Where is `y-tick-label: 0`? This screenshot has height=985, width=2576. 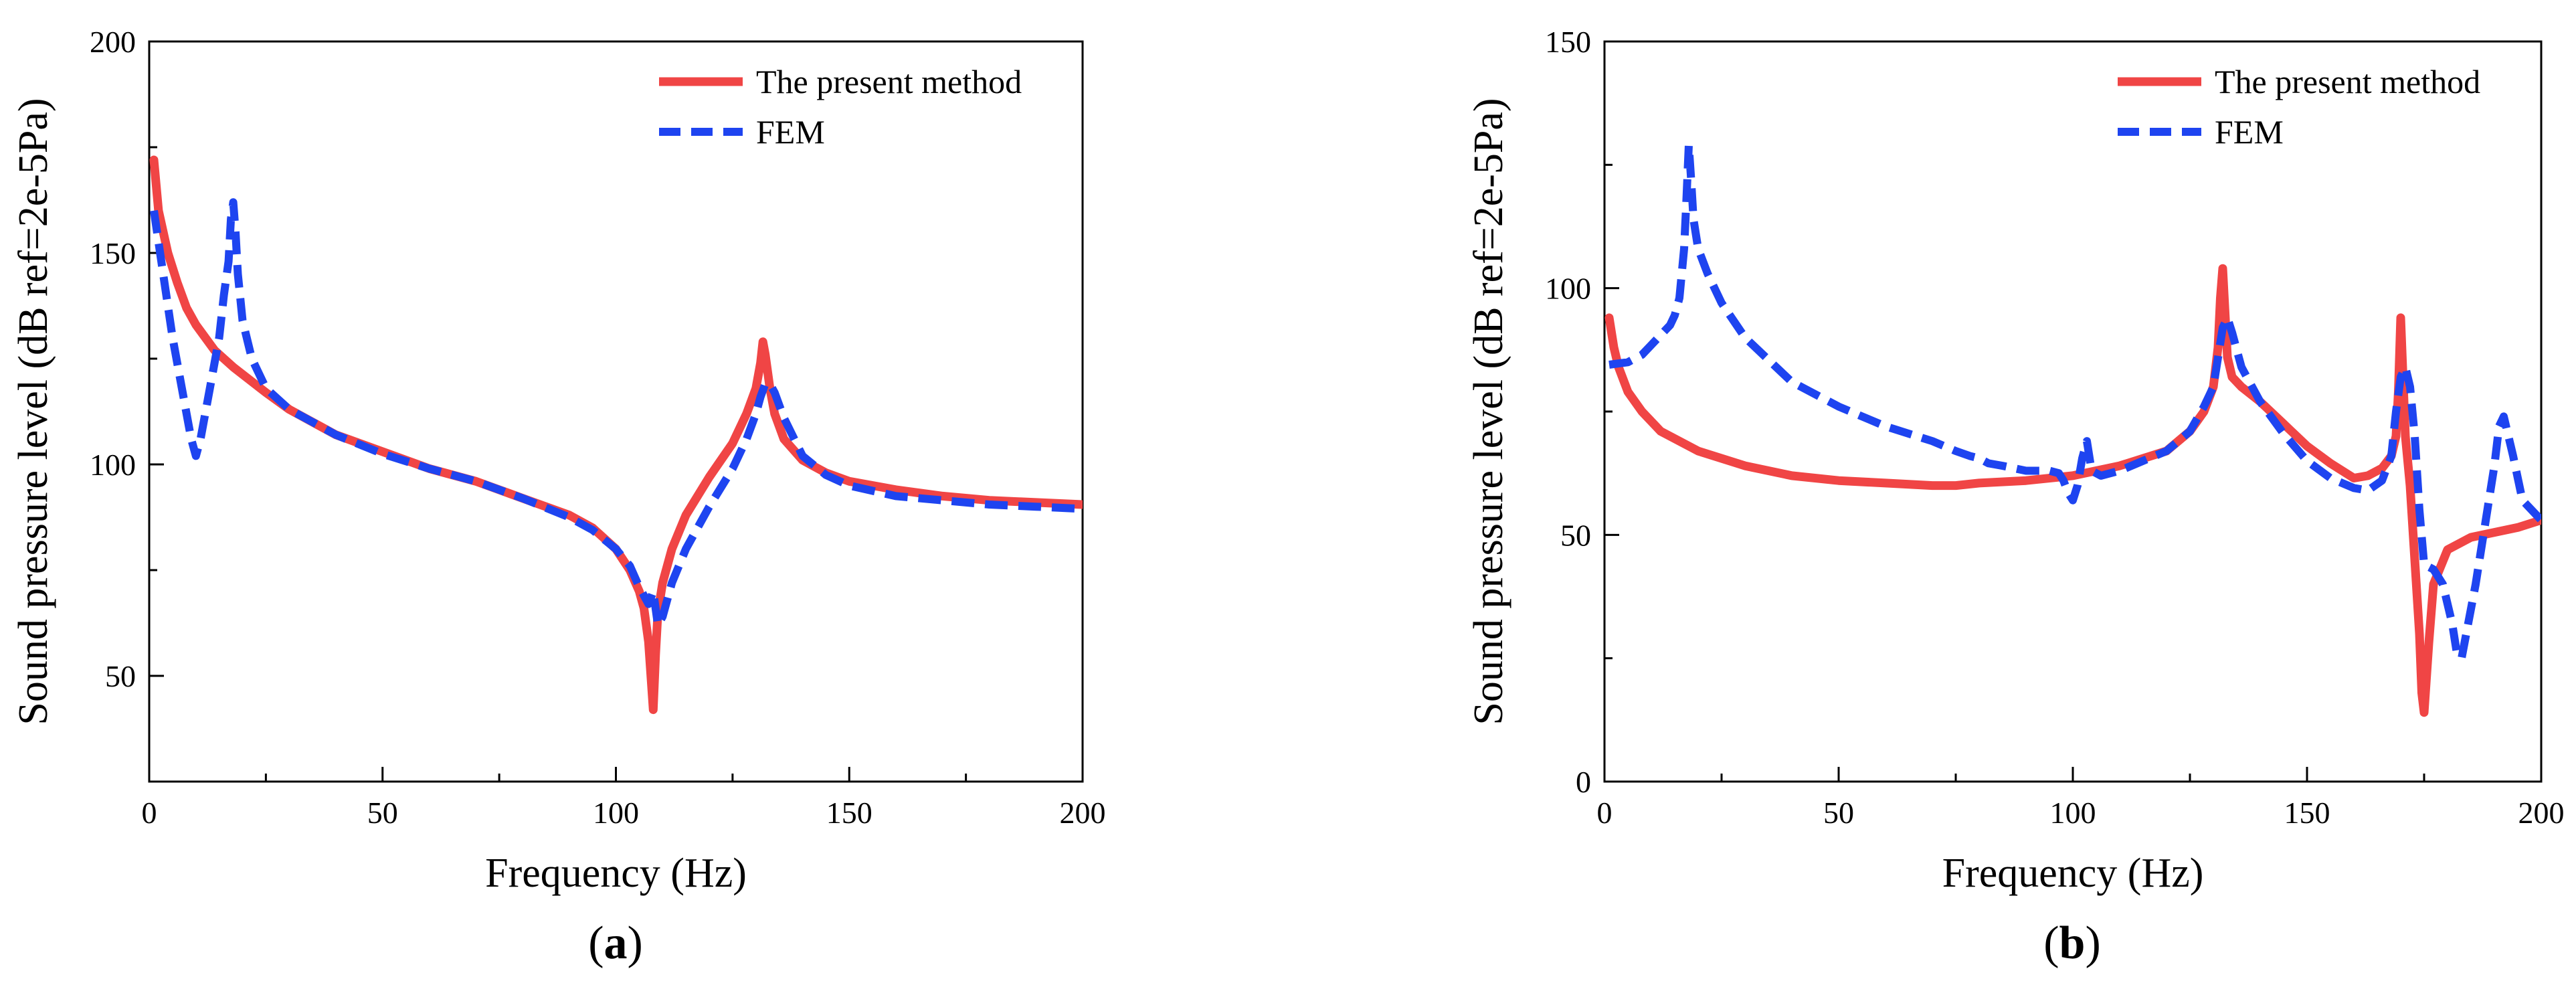 y-tick-label: 0 is located at coordinates (1583, 782).